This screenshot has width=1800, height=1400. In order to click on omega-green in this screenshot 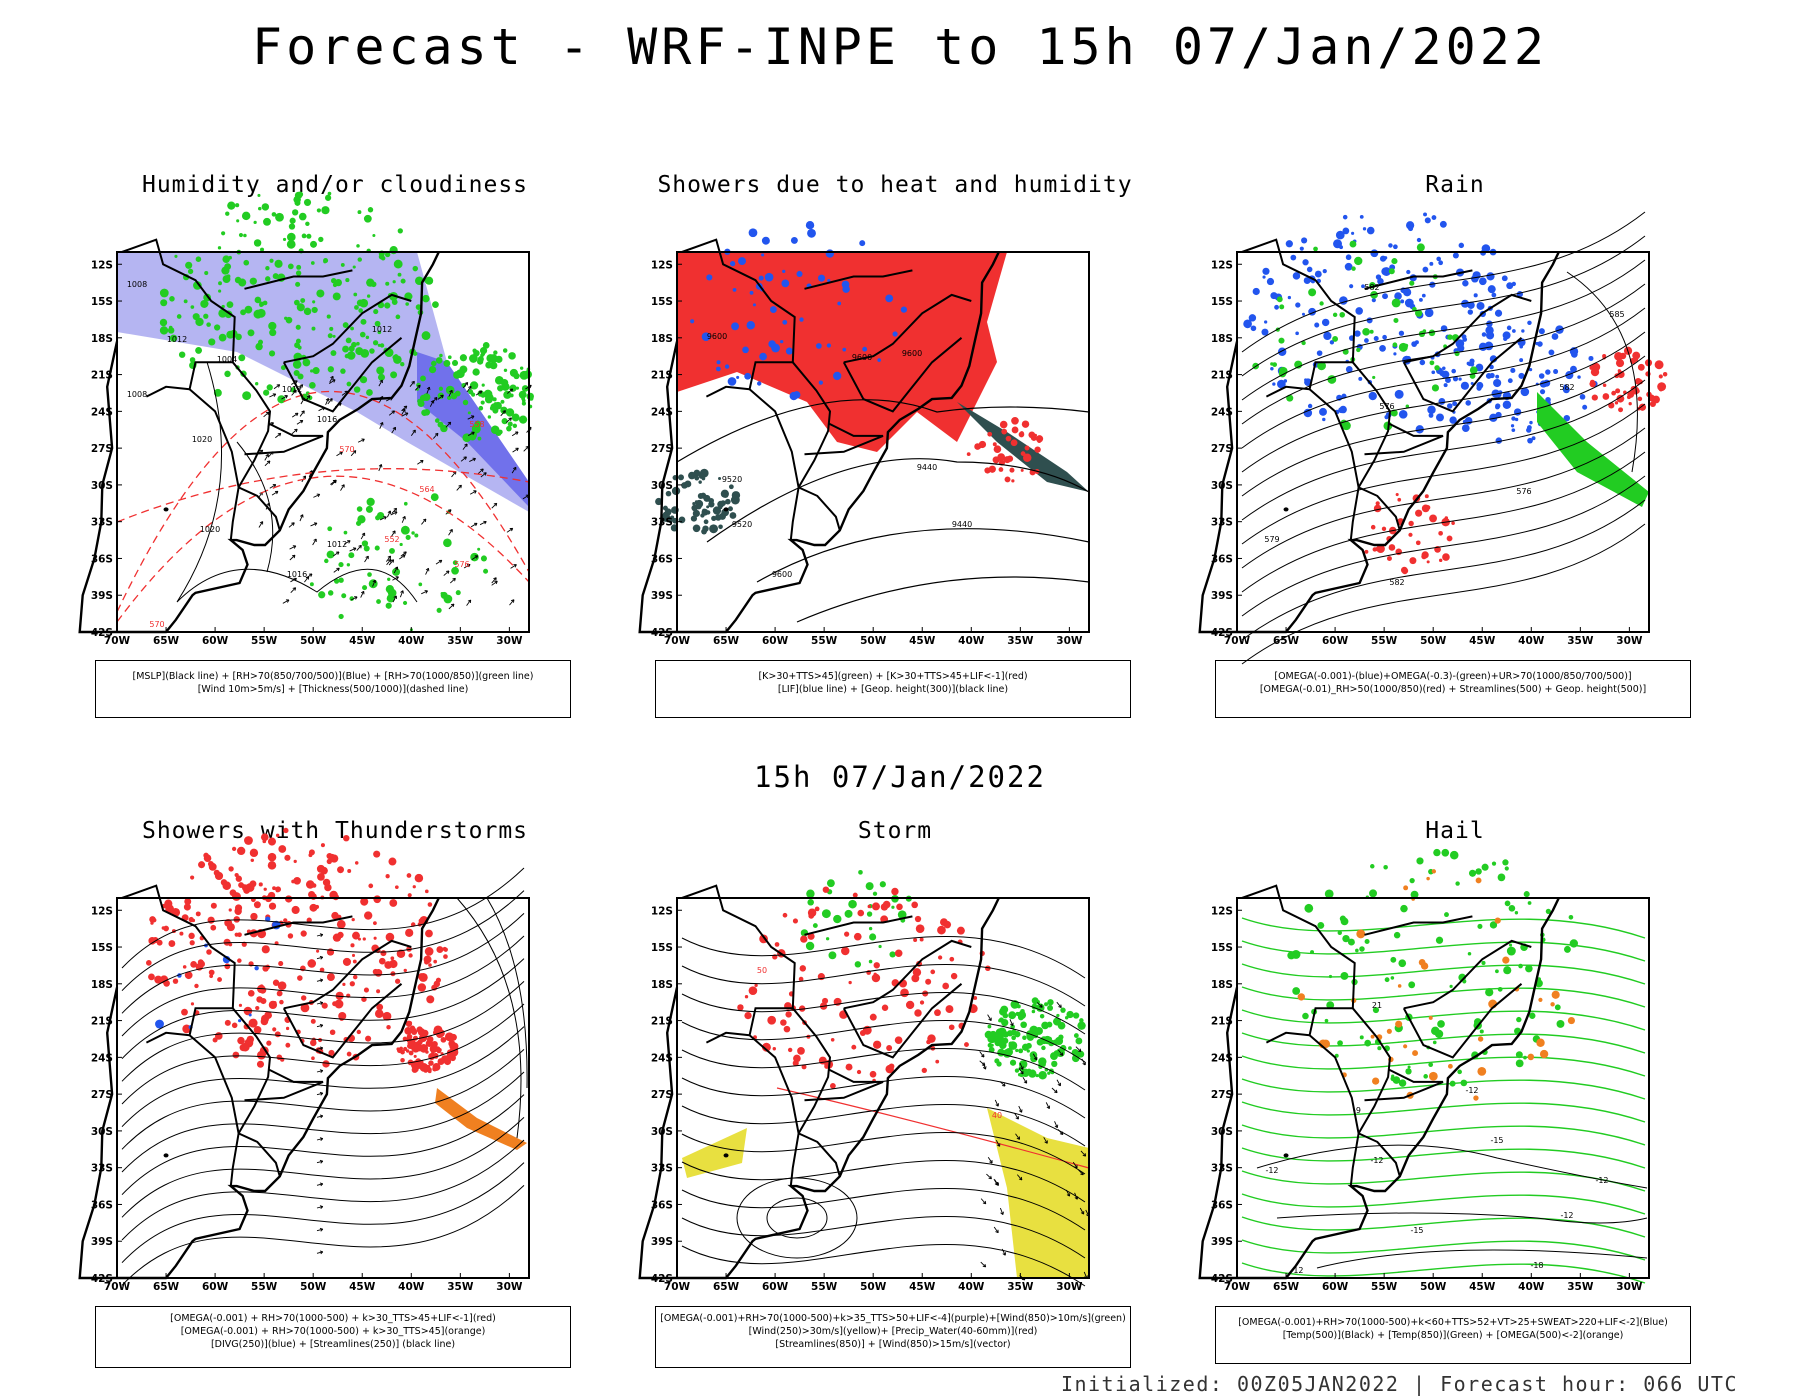, I will do `click(1282, 307)`.